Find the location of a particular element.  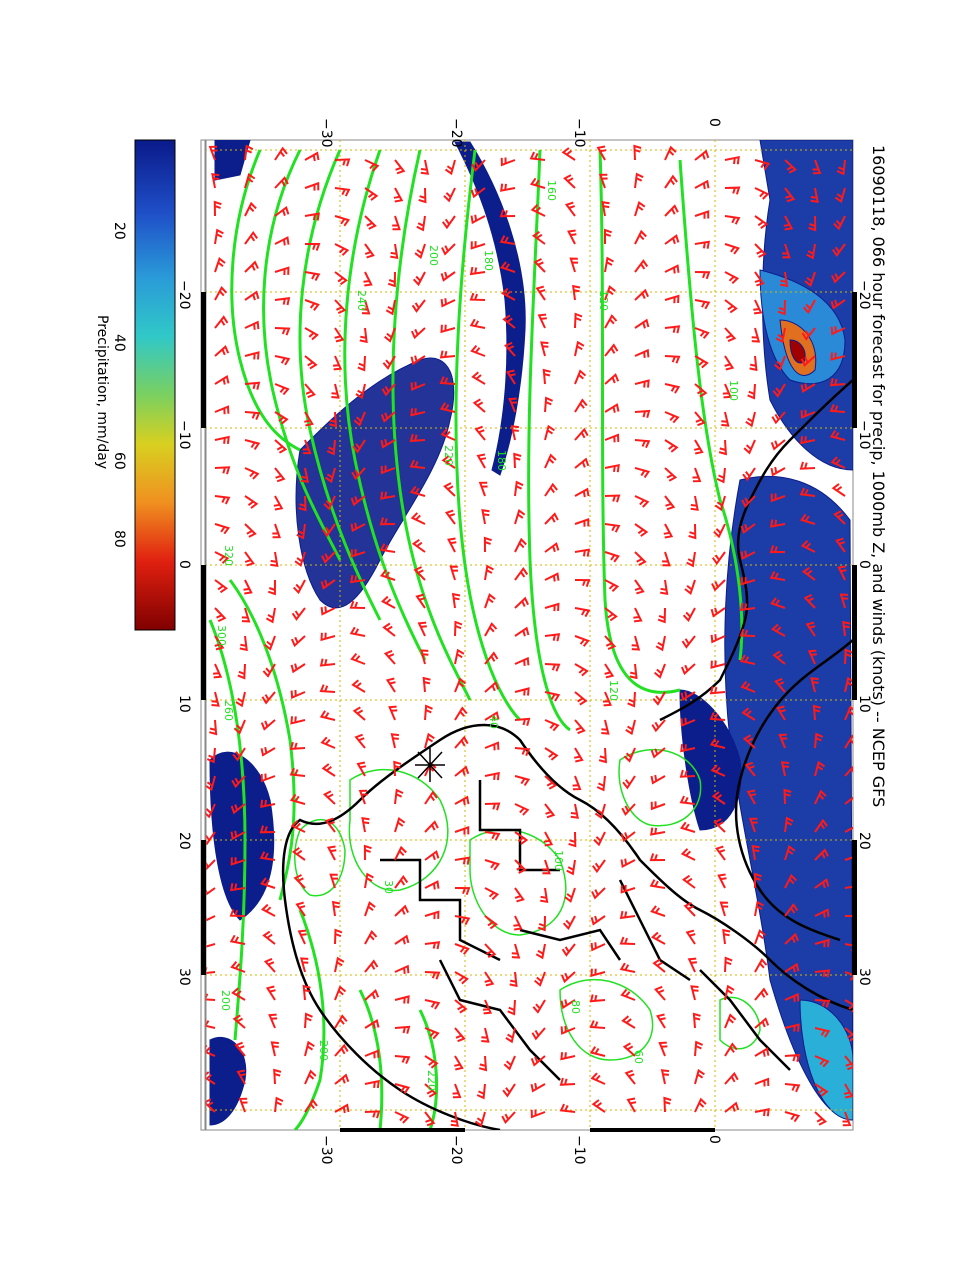

top-tick-label: 0 is located at coordinates (714, 122).